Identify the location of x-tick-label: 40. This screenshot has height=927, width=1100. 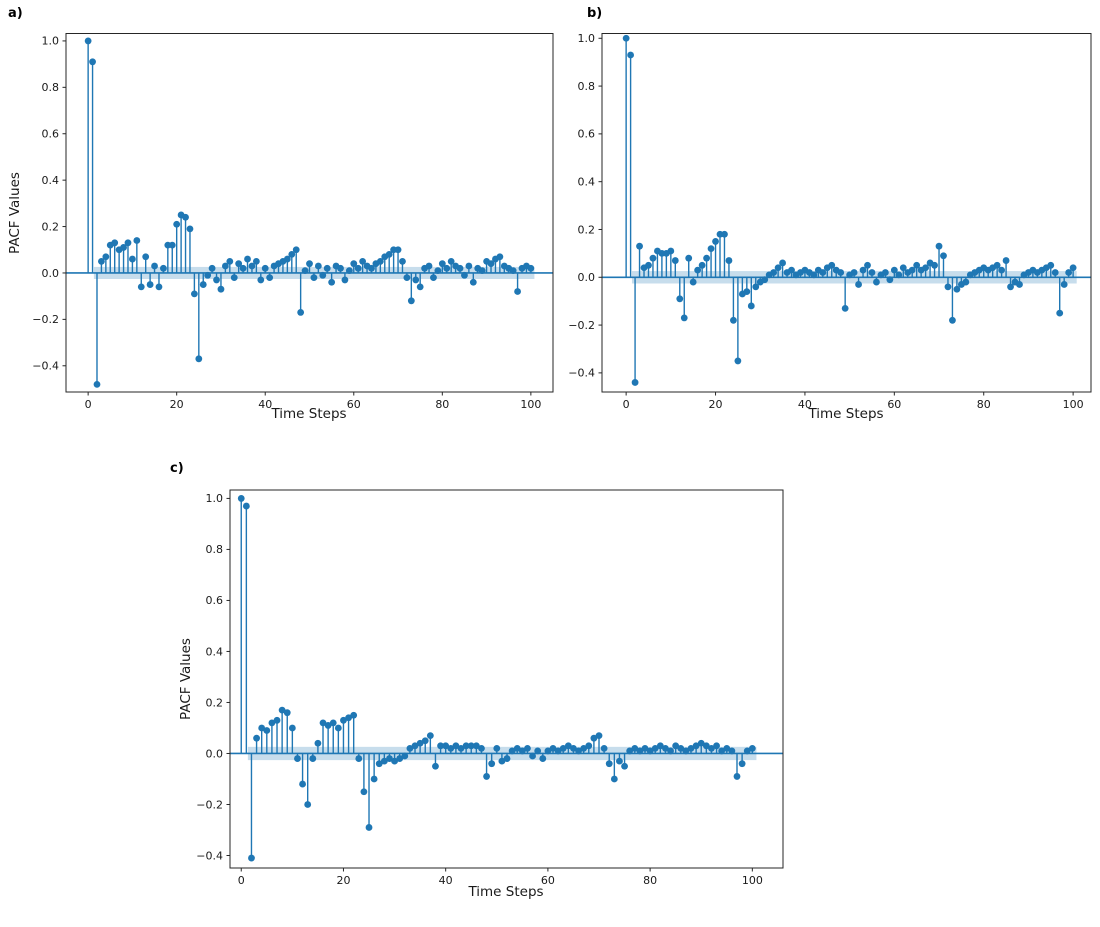
(265, 404).